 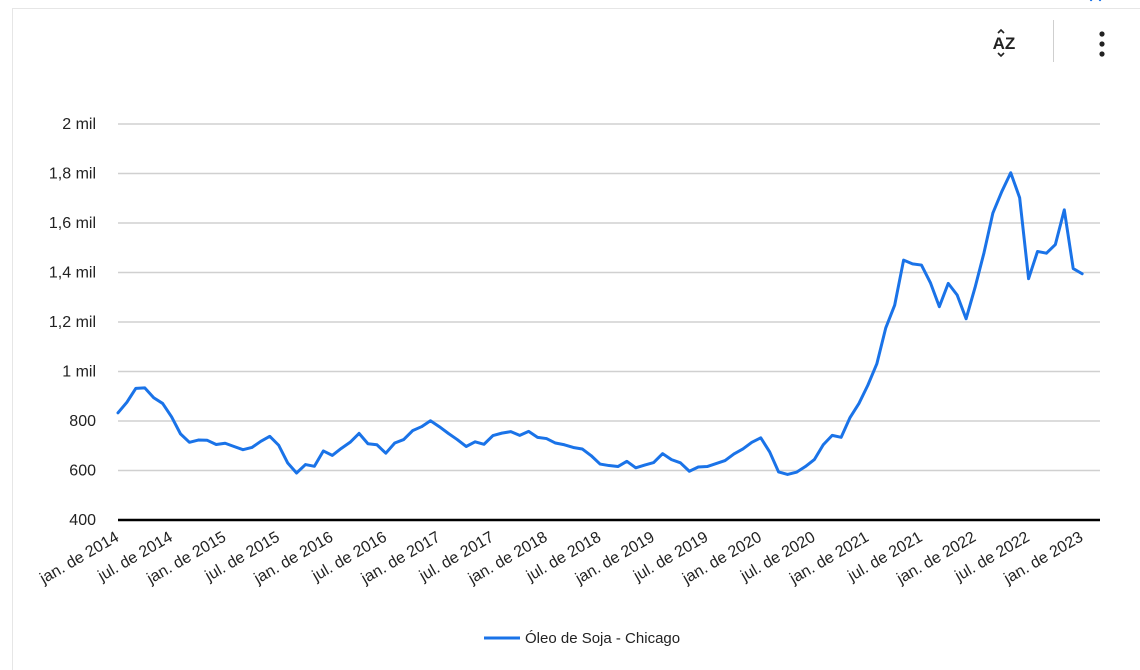 What do you see at coordinates (72, 273) in the screenshot?
I see `y-tick-label: 1,4 mil` at bounding box center [72, 273].